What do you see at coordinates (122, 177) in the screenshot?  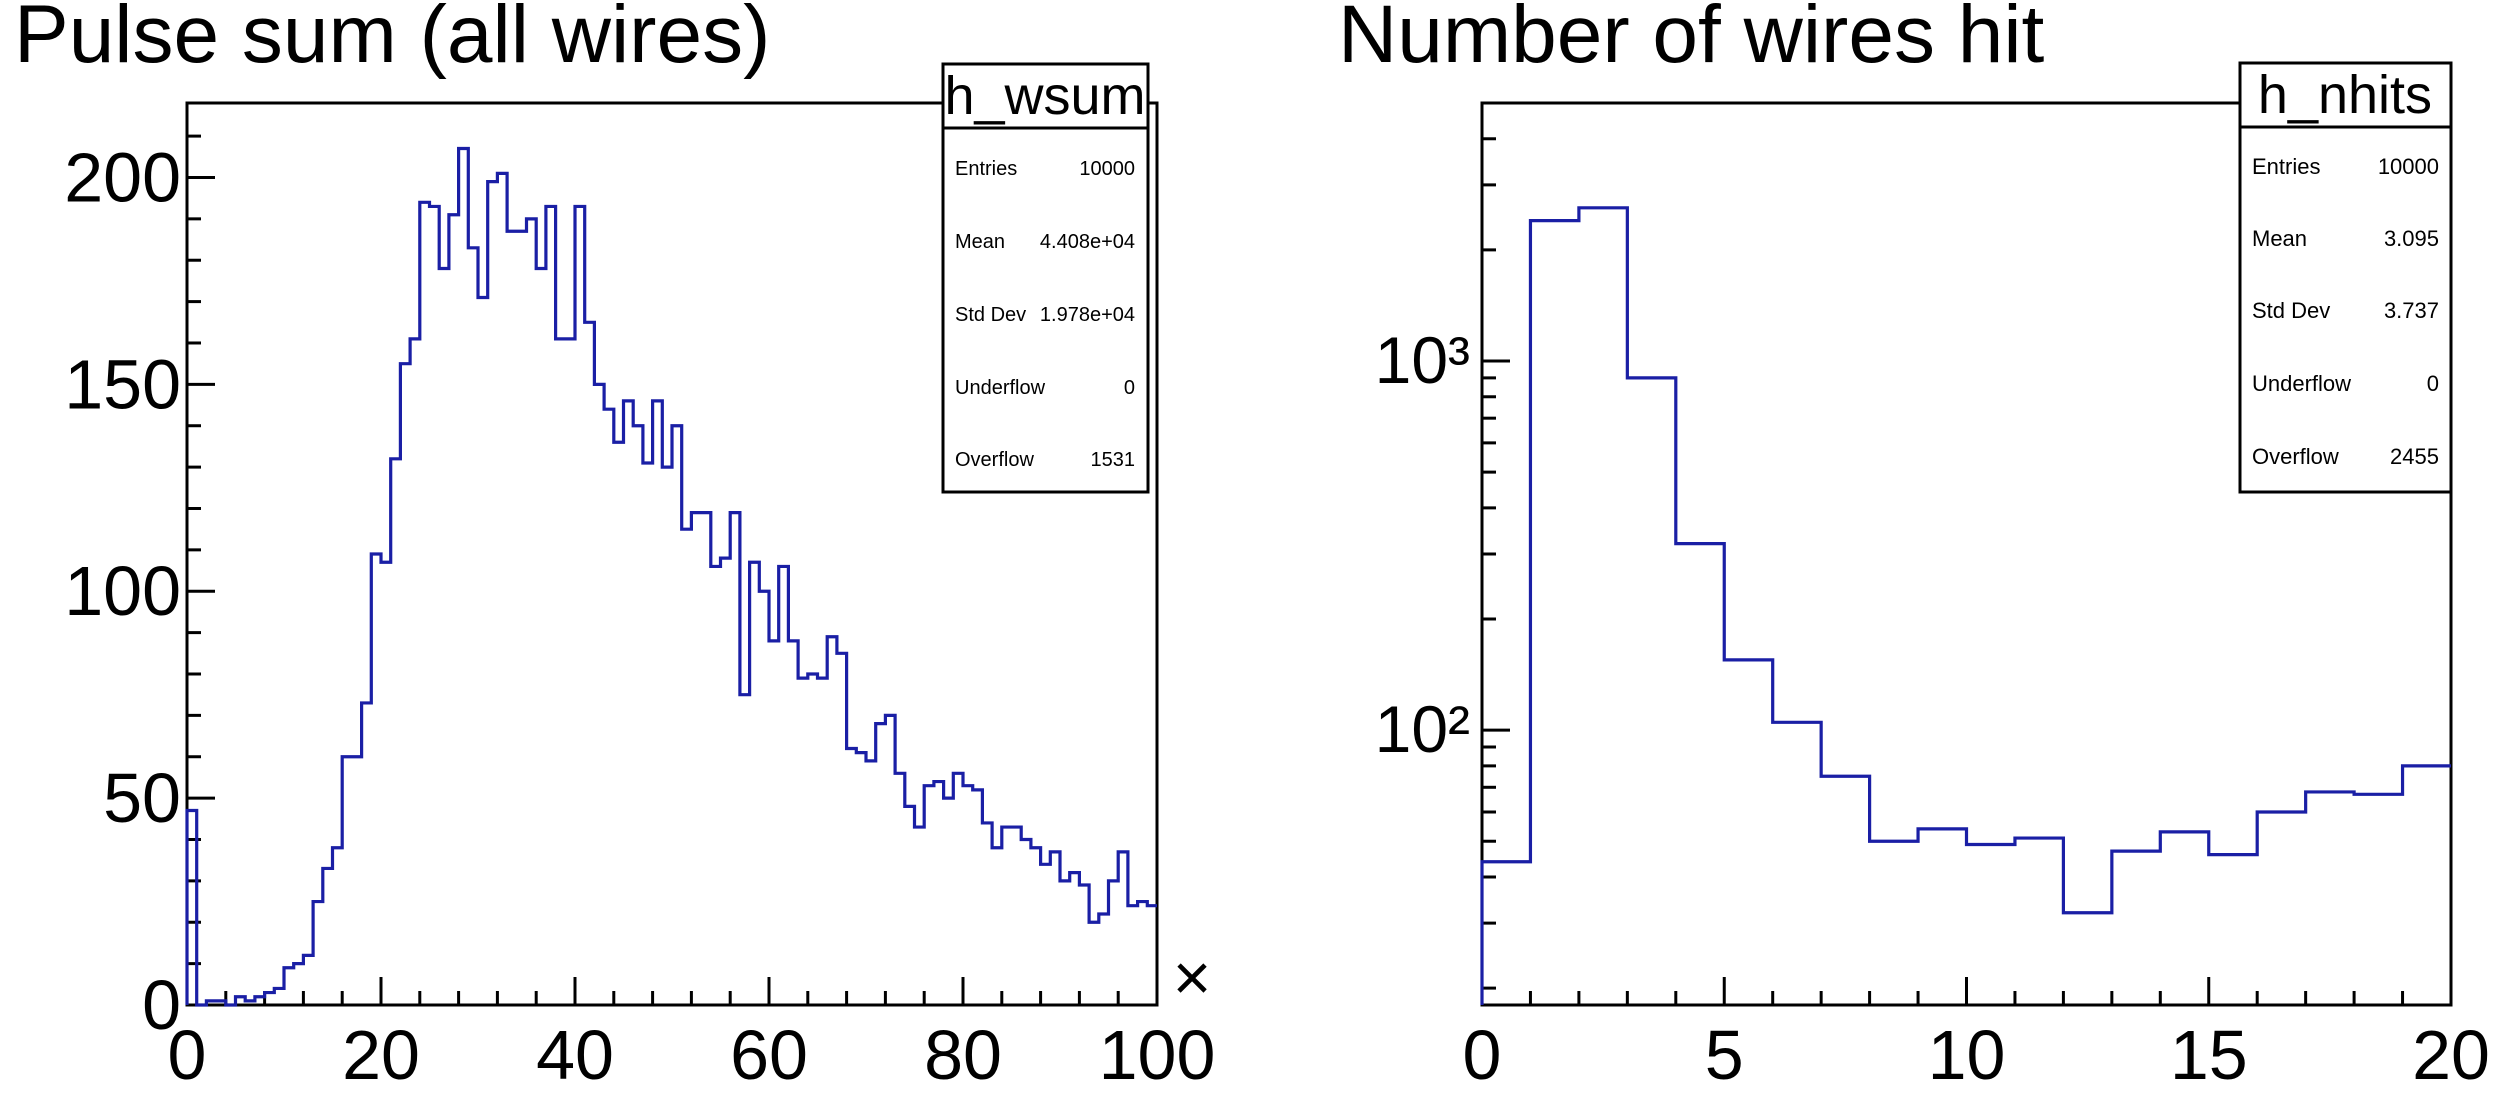 I see `y-tick-label: 200` at bounding box center [122, 177].